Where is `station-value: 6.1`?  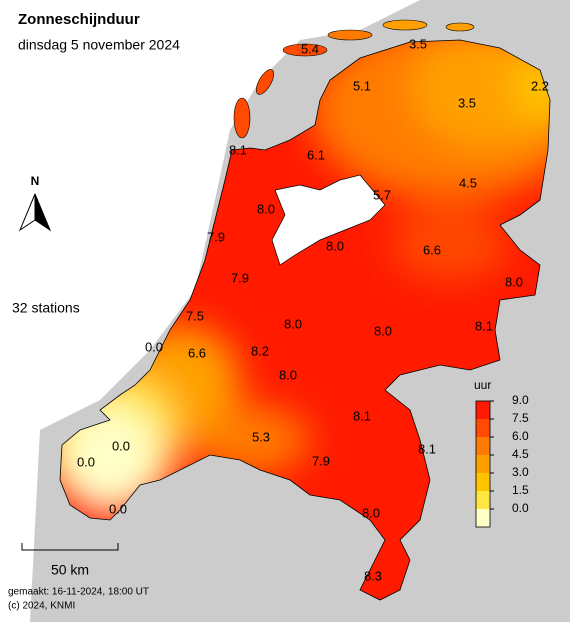
station-value: 6.1 is located at coordinates (316, 154).